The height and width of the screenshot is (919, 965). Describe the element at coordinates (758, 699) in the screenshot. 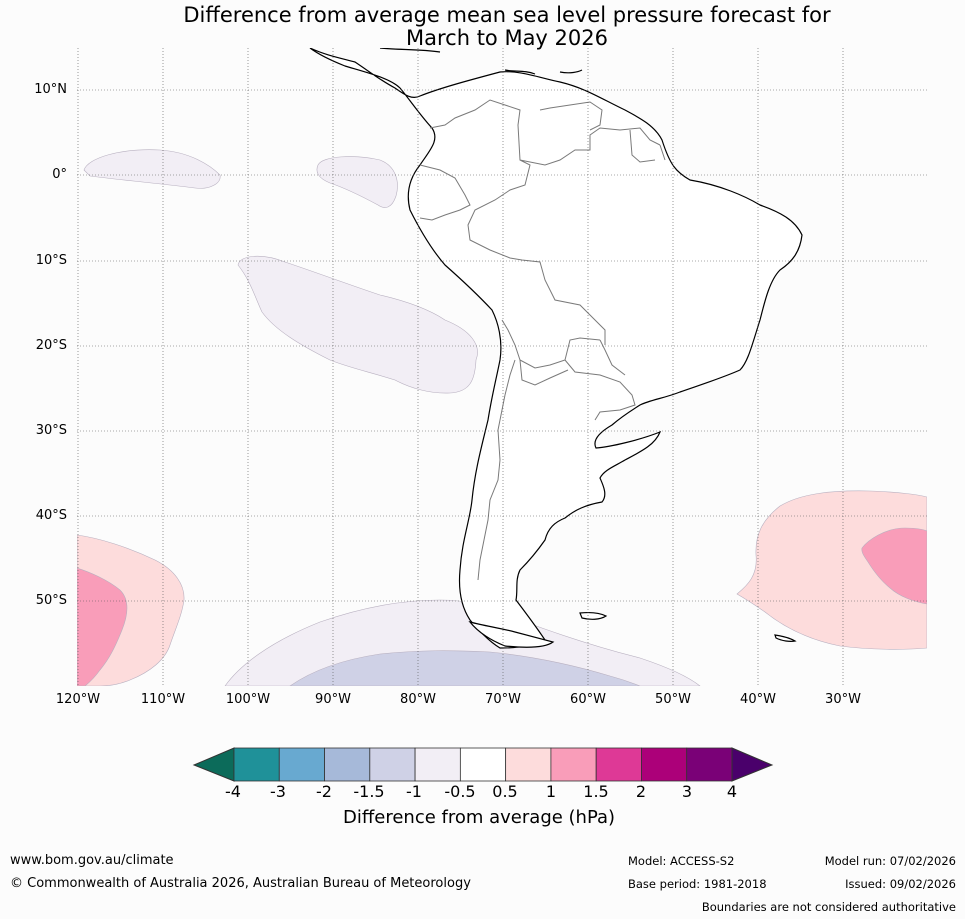

I see `lon-label-40w: 40°W` at that location.